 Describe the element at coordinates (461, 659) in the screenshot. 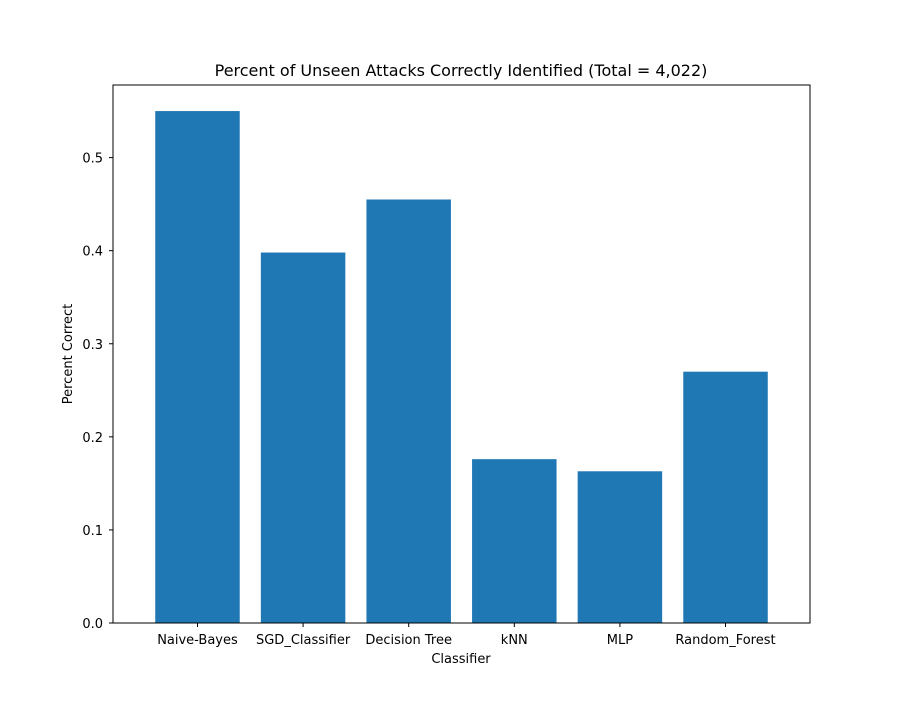

I see `x-axis-label: Classifier` at that location.